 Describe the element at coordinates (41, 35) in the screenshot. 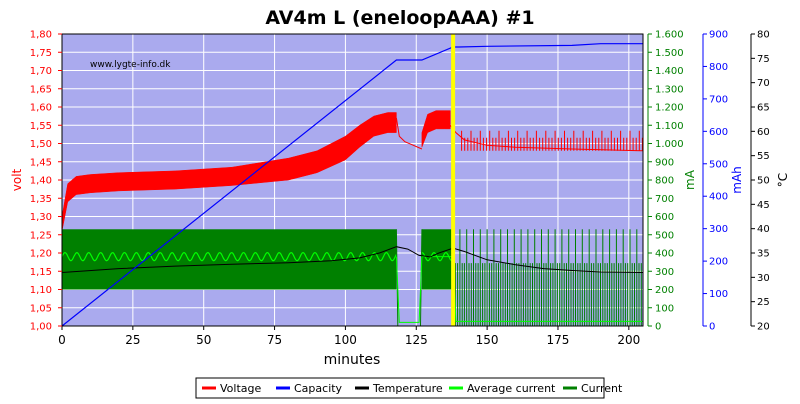

I see `volt-tick-label: 1,80` at that location.